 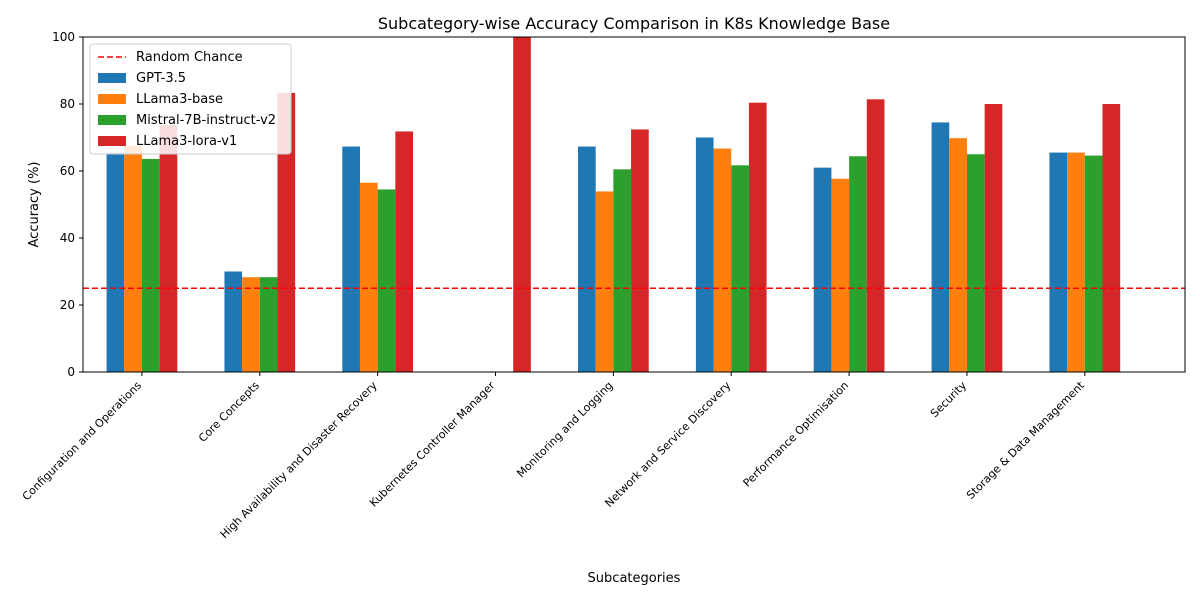 I want to click on y-tick-label: 100, so click(x=63, y=37).